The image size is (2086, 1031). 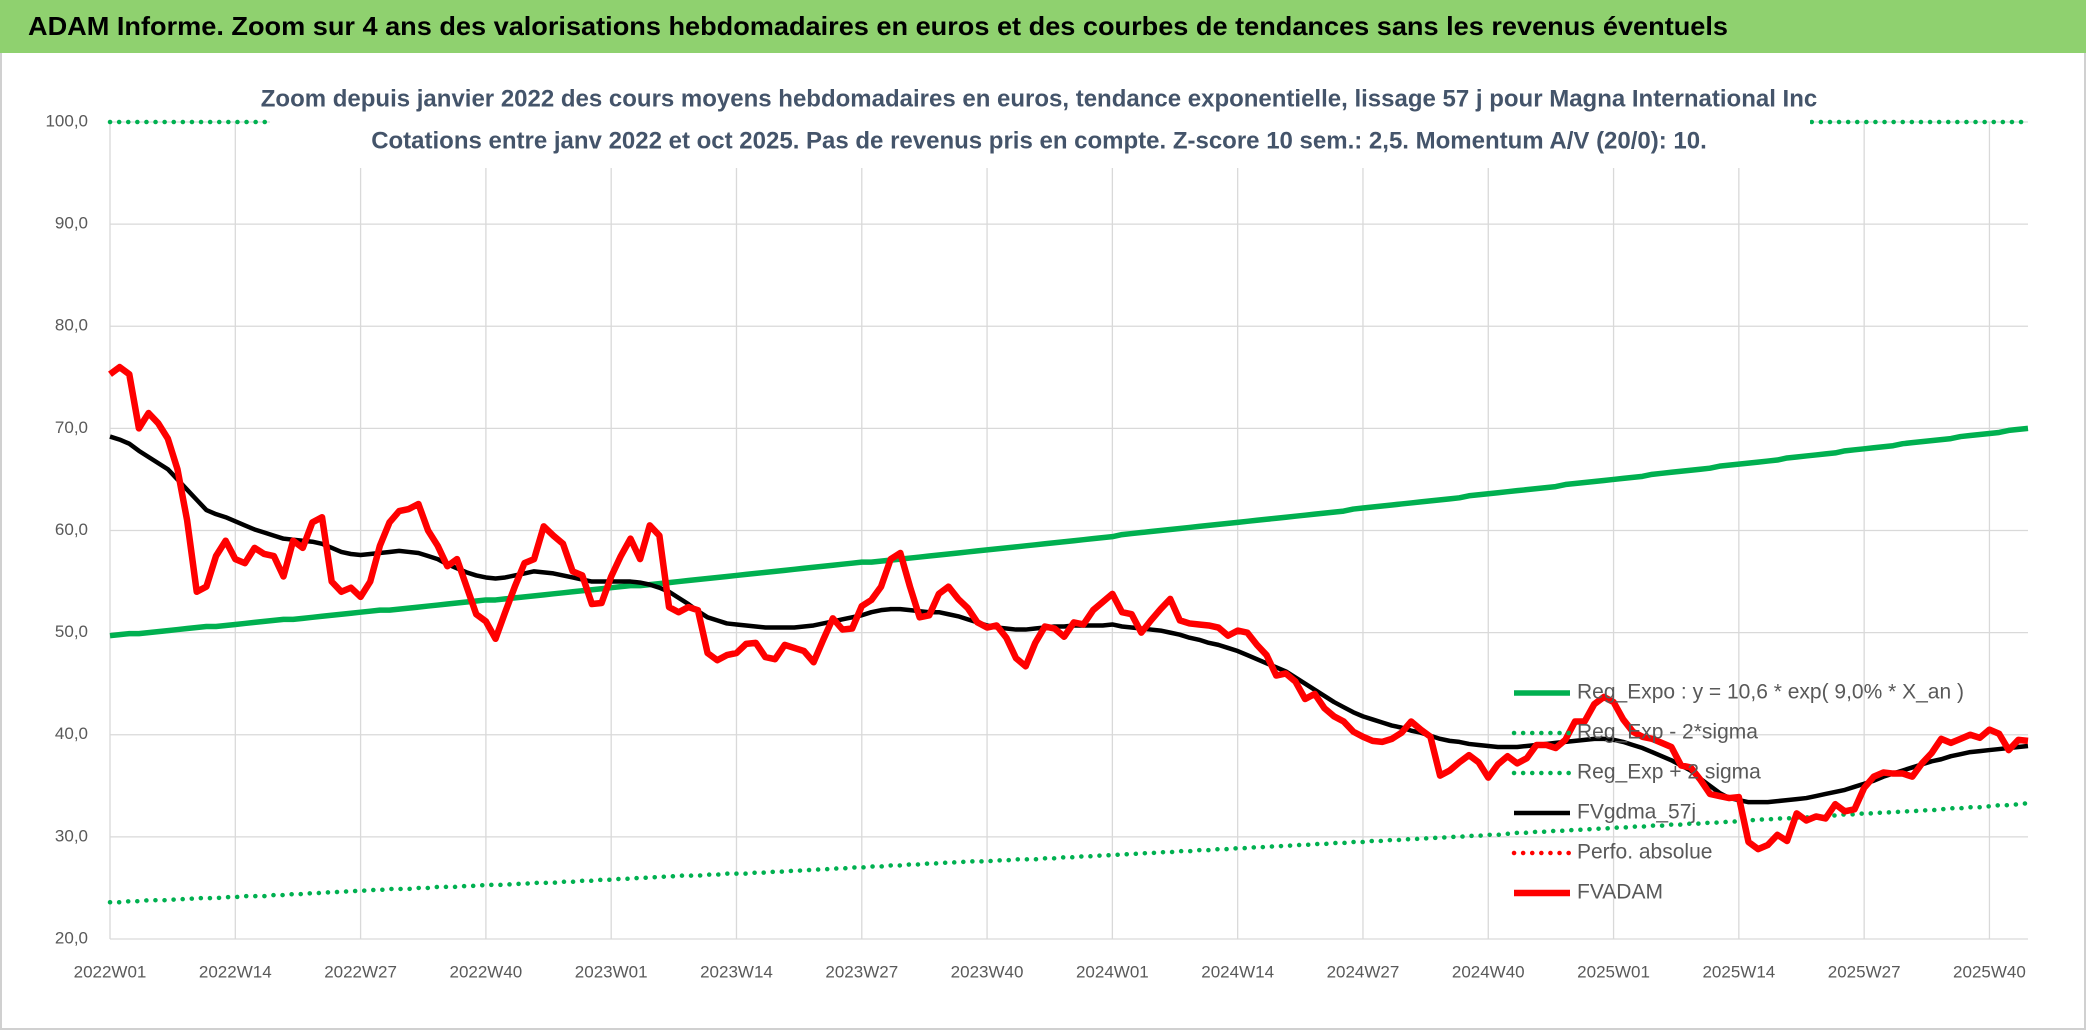 I want to click on legend-label: Perfo. absolue, so click(x=1644, y=852).